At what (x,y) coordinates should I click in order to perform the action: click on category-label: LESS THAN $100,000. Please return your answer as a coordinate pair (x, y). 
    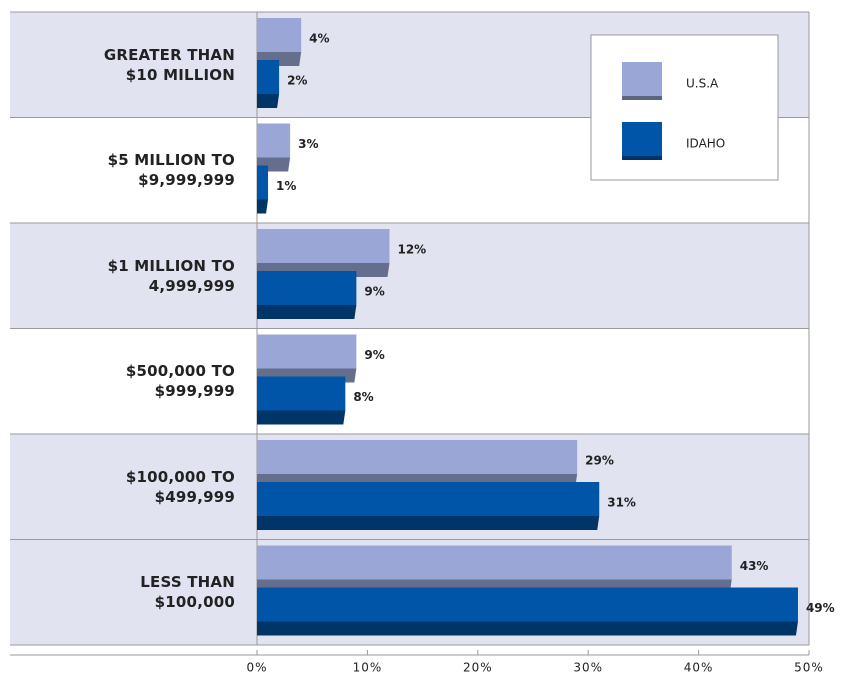
    Looking at the image, I should click on (187, 592).